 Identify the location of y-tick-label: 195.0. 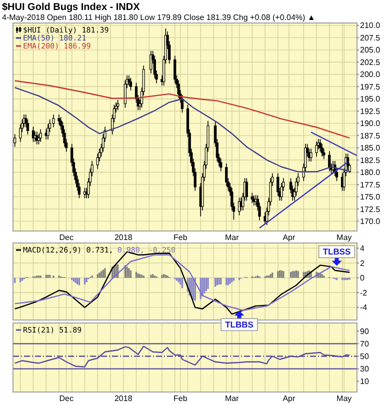
(370, 99).